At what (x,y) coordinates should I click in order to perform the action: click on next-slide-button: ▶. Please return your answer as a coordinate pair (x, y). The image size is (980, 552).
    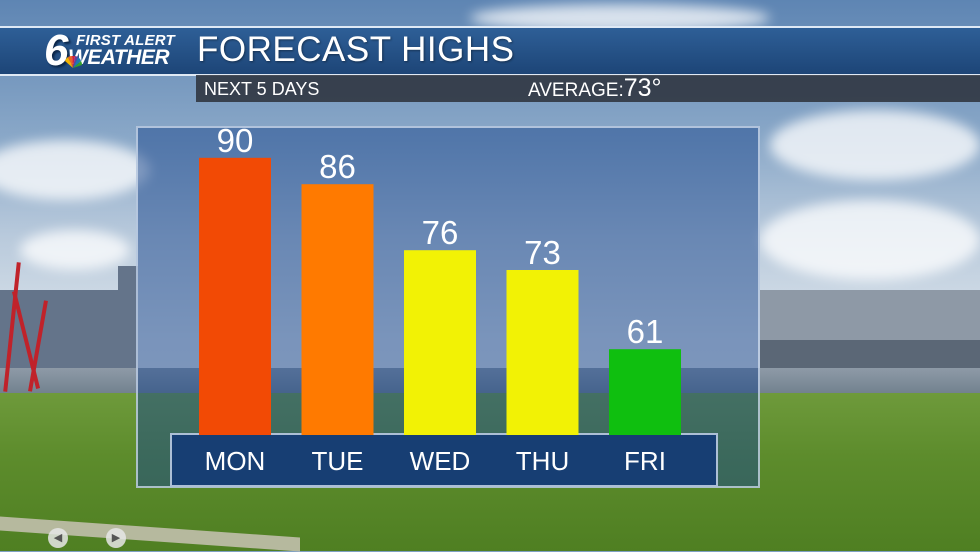
    Looking at the image, I should click on (116, 538).